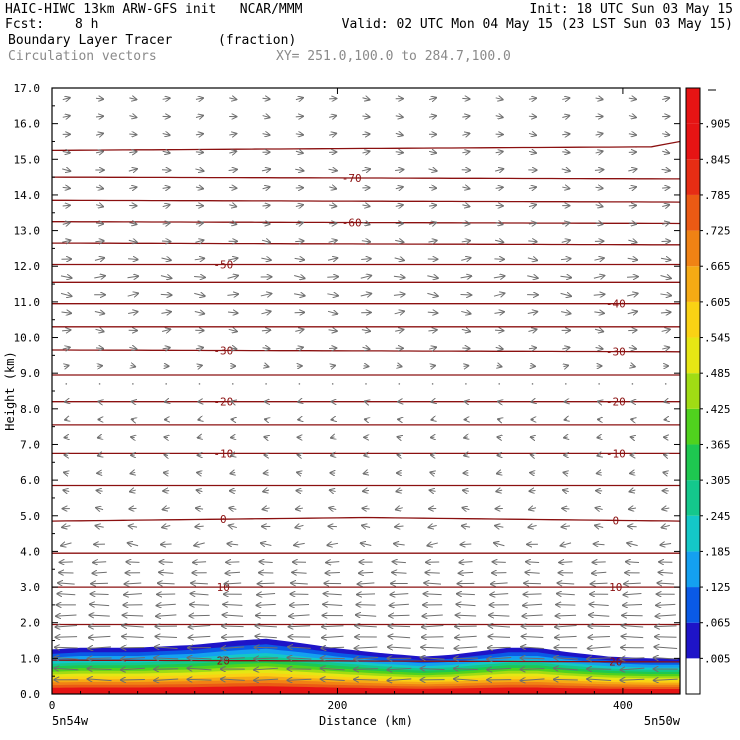 The height and width of the screenshot is (740, 740). I want to click on vector-label: Circulation vectors, so click(82, 56).